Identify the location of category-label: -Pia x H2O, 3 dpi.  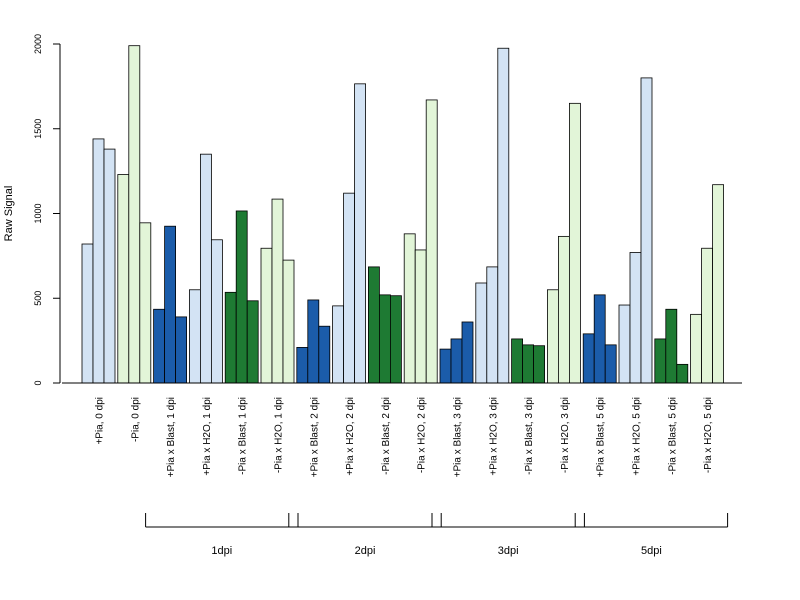
(565, 435).